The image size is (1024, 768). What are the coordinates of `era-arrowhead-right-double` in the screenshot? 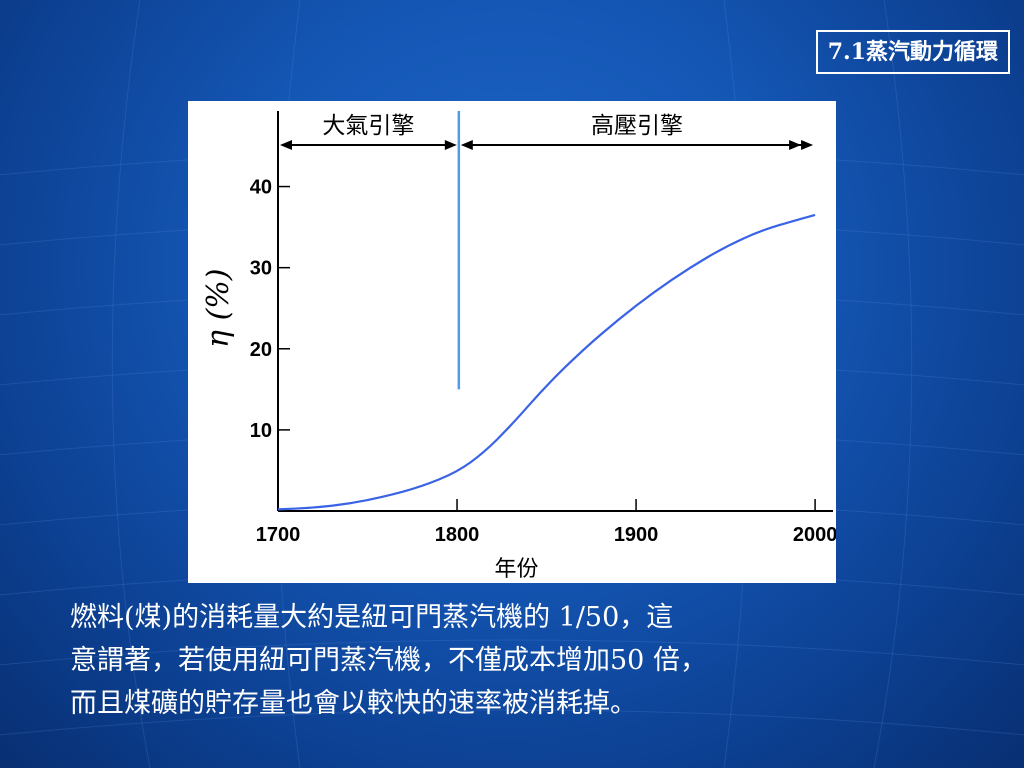 It's located at (795, 145).